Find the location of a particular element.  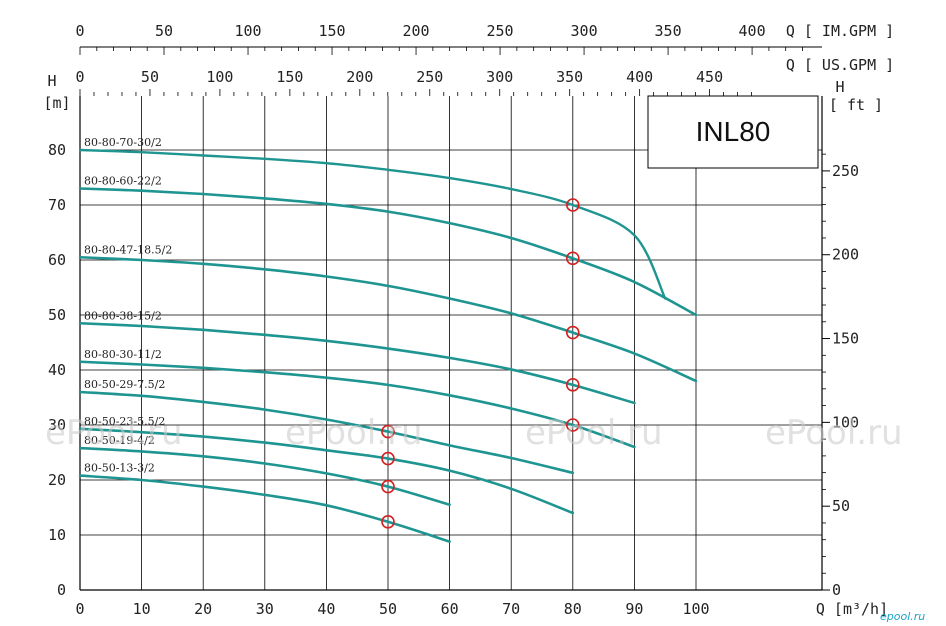

y-right-tick-label: 250 is located at coordinates (845, 171).